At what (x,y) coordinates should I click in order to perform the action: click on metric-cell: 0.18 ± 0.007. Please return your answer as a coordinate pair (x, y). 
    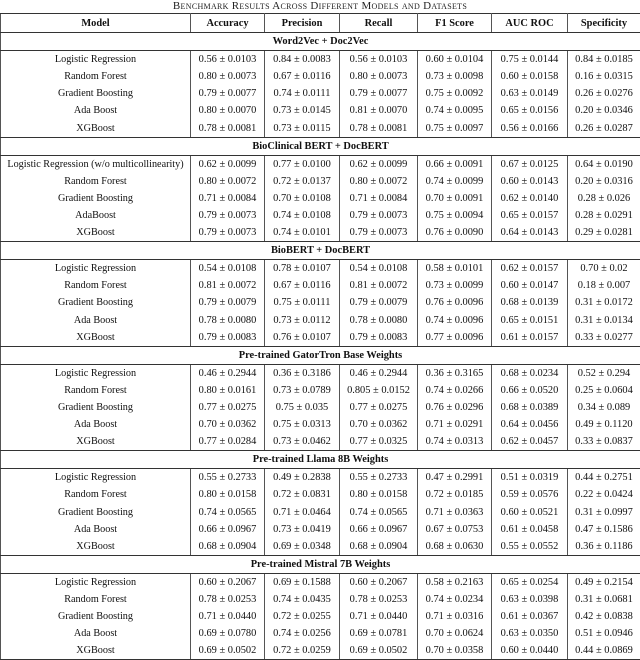
    Looking at the image, I should click on (604, 285).